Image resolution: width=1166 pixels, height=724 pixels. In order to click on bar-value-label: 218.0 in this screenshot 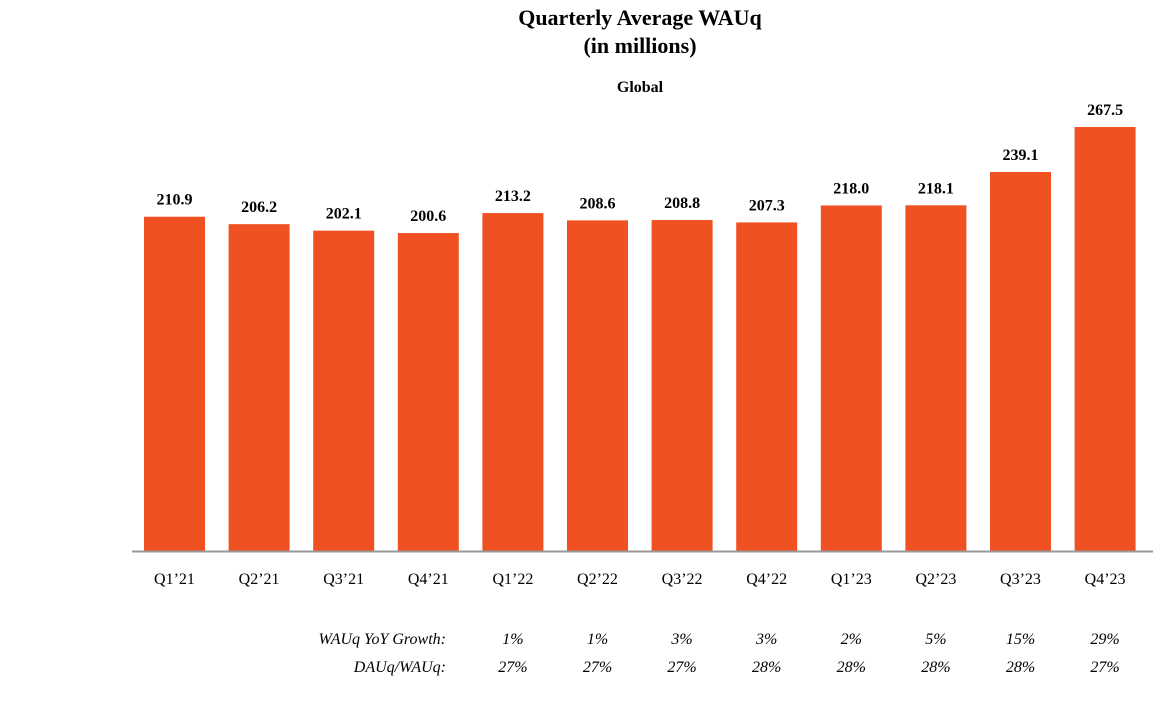, I will do `click(851, 188)`.